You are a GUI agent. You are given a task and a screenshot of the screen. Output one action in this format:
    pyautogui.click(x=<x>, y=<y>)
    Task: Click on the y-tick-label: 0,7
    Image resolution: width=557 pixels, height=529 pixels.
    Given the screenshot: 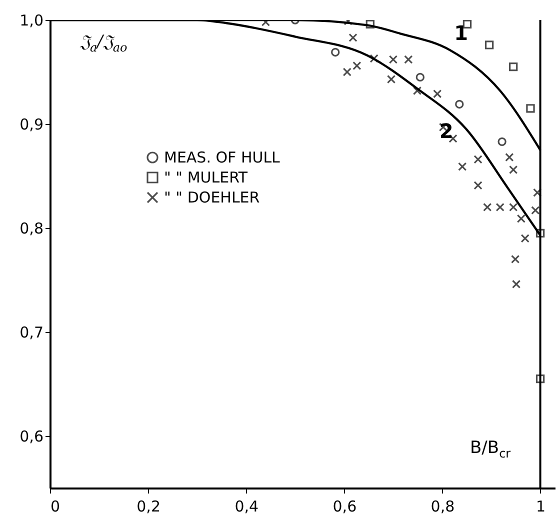 What is the action you would take?
    pyautogui.click(x=32, y=333)
    